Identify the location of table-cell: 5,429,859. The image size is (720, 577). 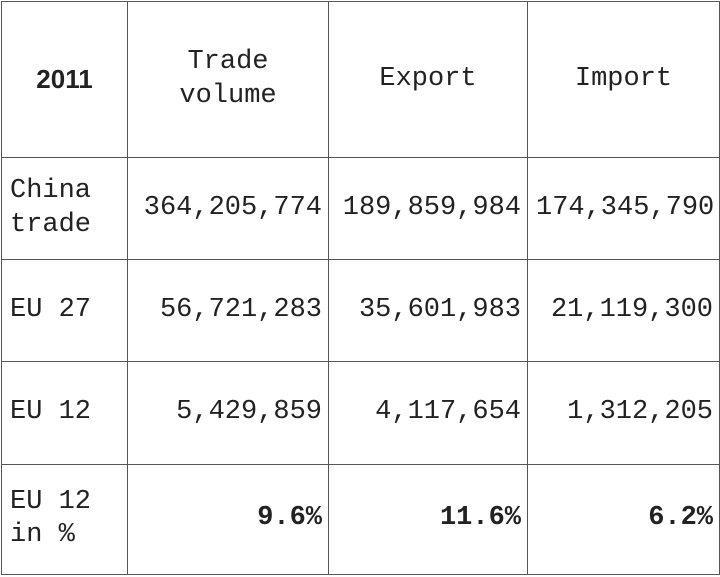
(228, 413).